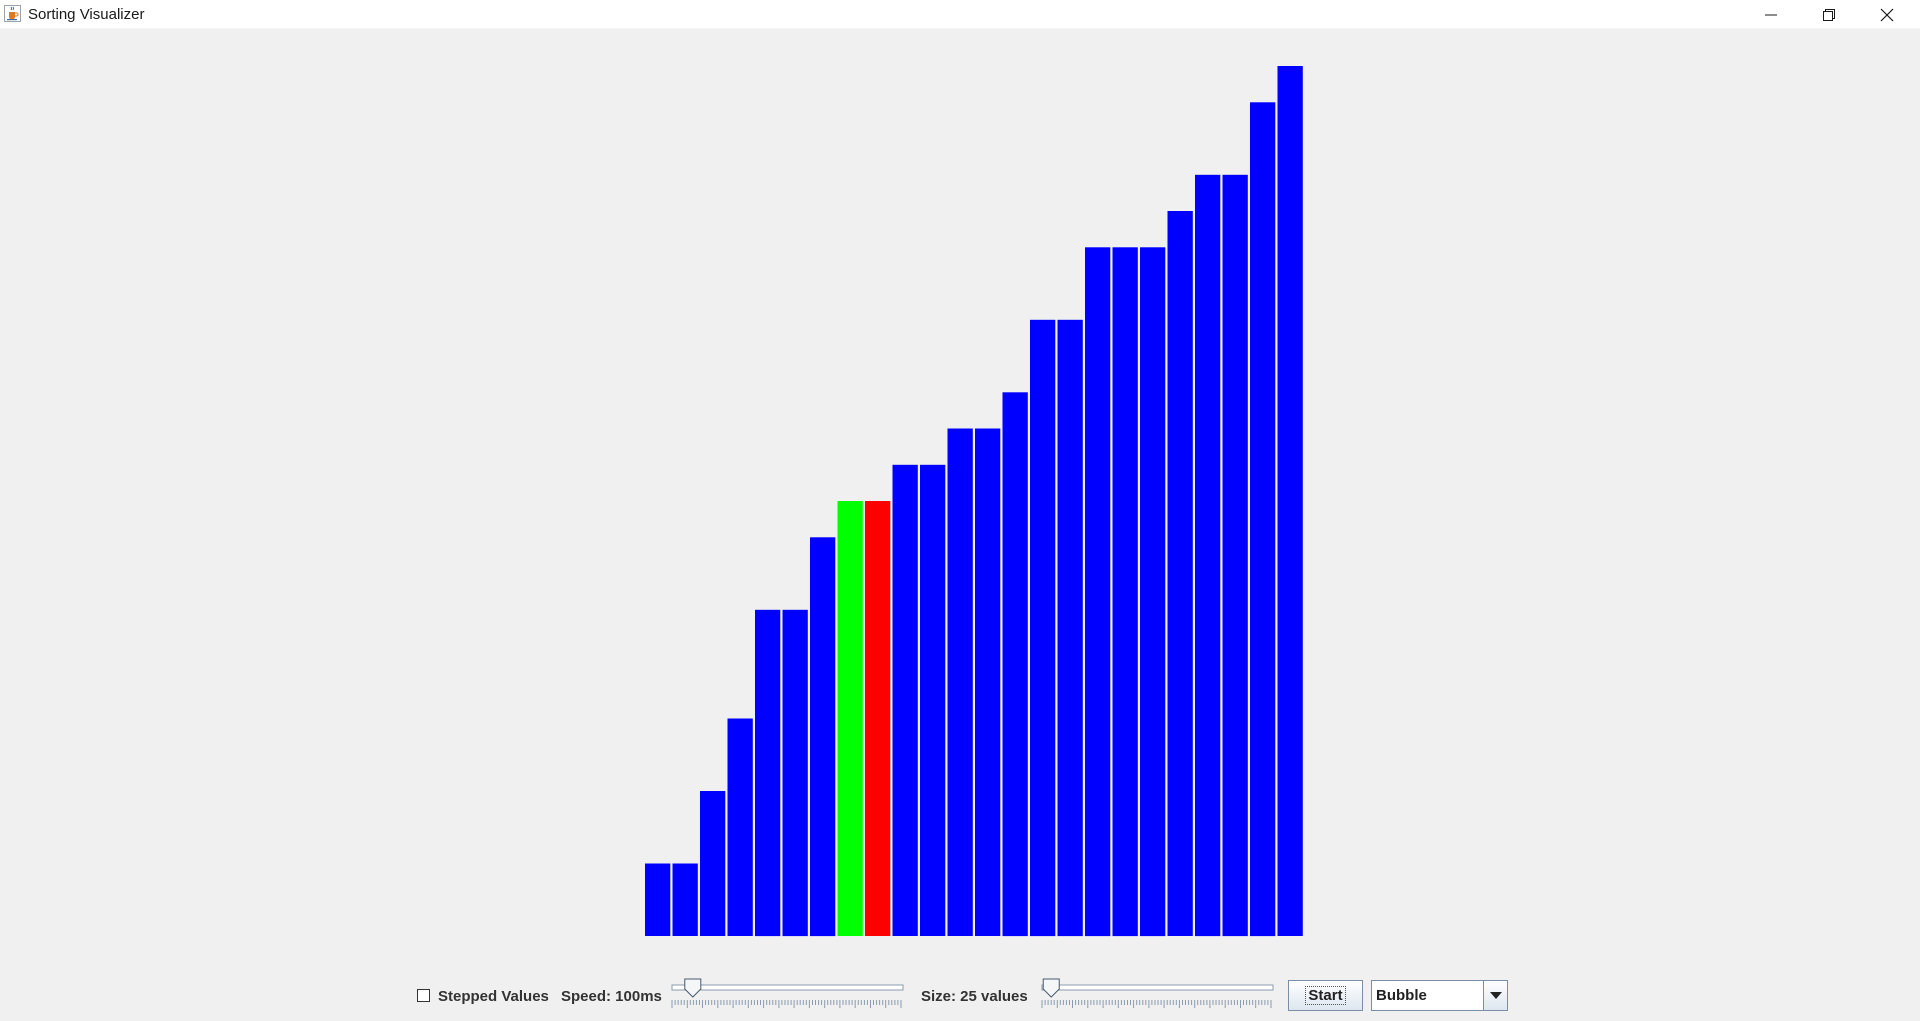 Image resolution: width=1920 pixels, height=1021 pixels. I want to click on speed-slider, so click(787, 995).